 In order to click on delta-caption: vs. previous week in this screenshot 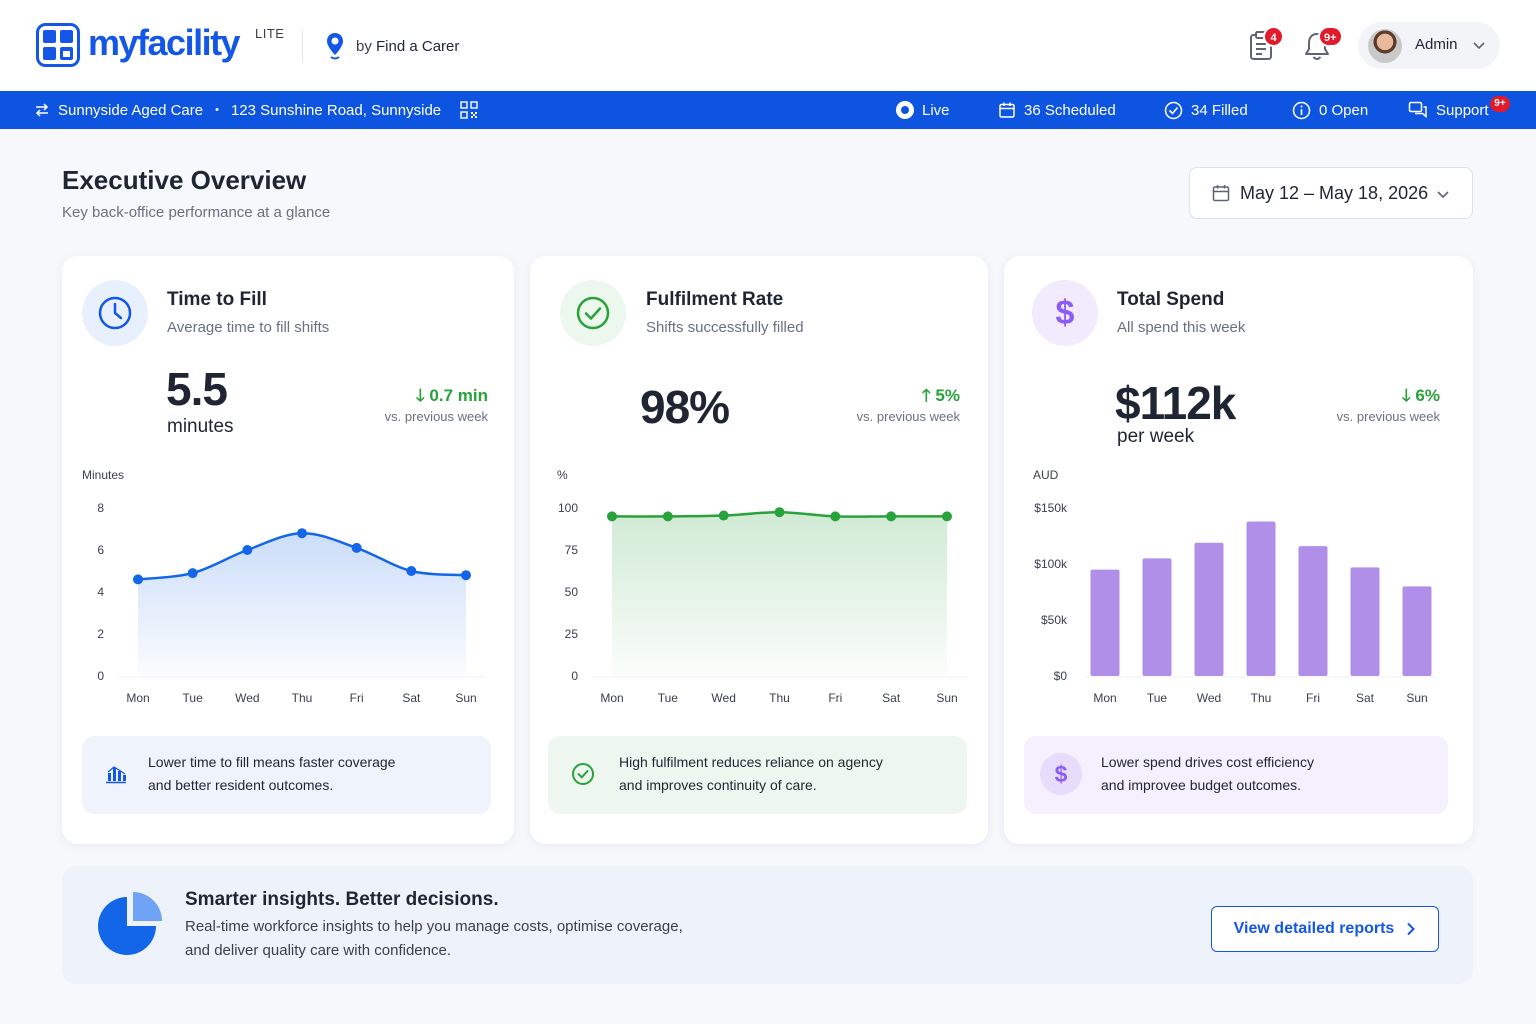, I will do `click(1388, 416)`.